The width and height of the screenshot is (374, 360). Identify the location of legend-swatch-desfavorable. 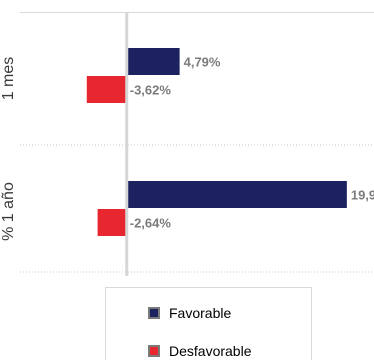
(154, 351).